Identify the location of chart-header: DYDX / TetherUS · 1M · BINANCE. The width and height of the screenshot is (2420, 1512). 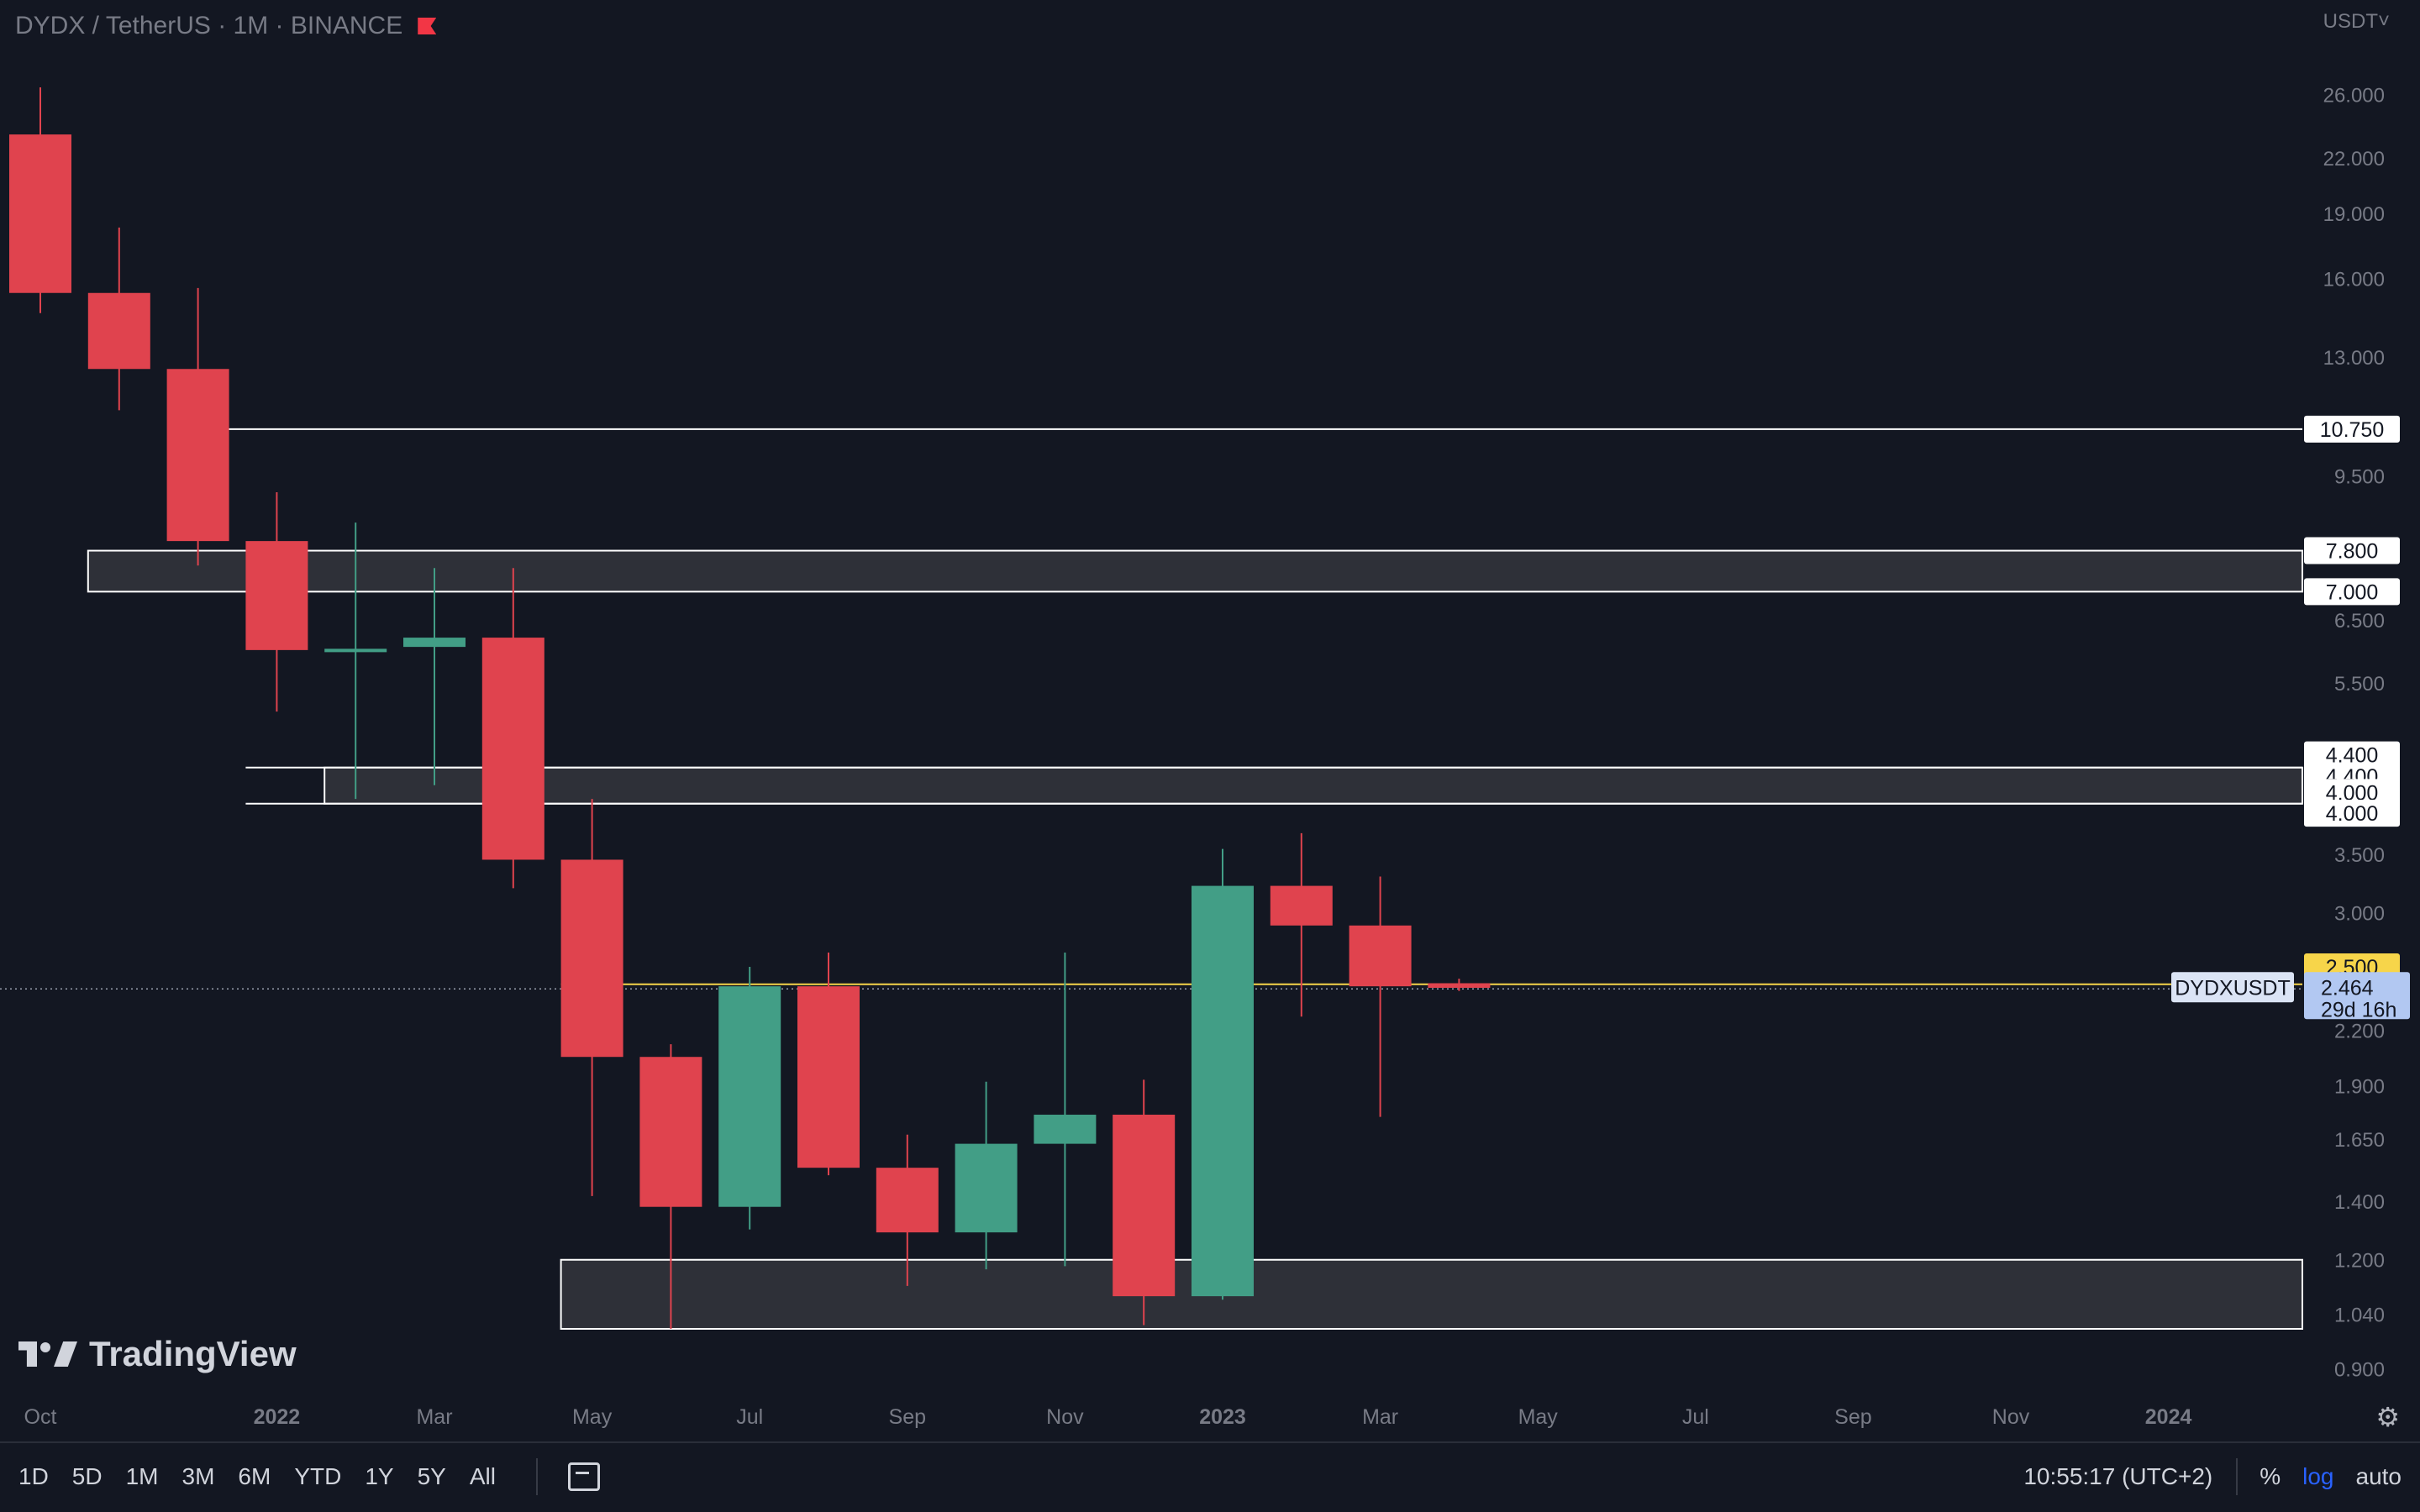
(226, 26).